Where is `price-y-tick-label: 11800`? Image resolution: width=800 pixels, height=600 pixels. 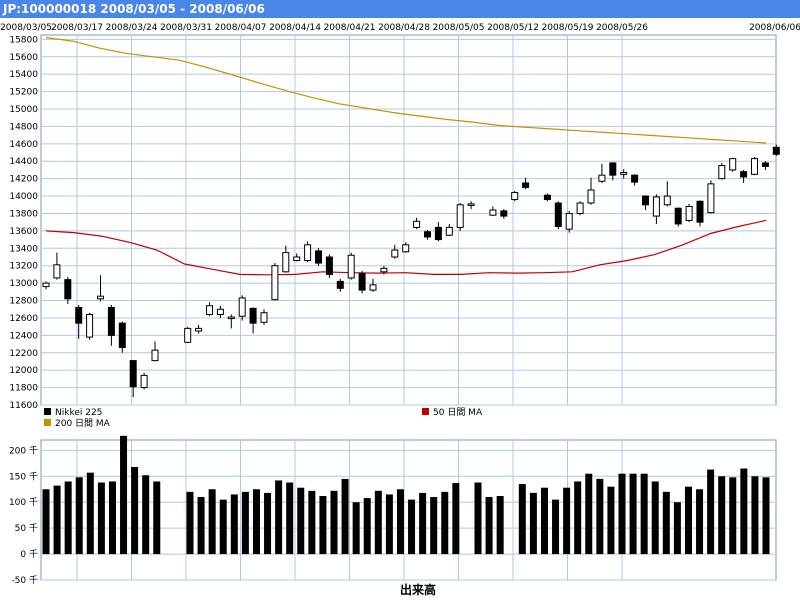
price-y-tick-label: 11800 is located at coordinates (23, 389).